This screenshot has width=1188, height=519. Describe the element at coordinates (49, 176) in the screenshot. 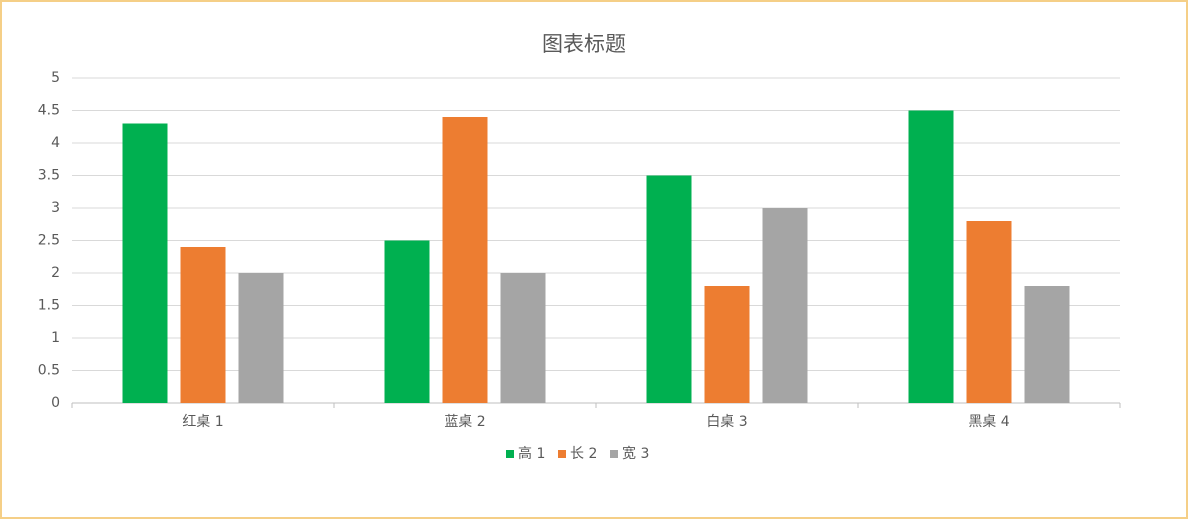

I see `y-tick-label: 3.5` at that location.